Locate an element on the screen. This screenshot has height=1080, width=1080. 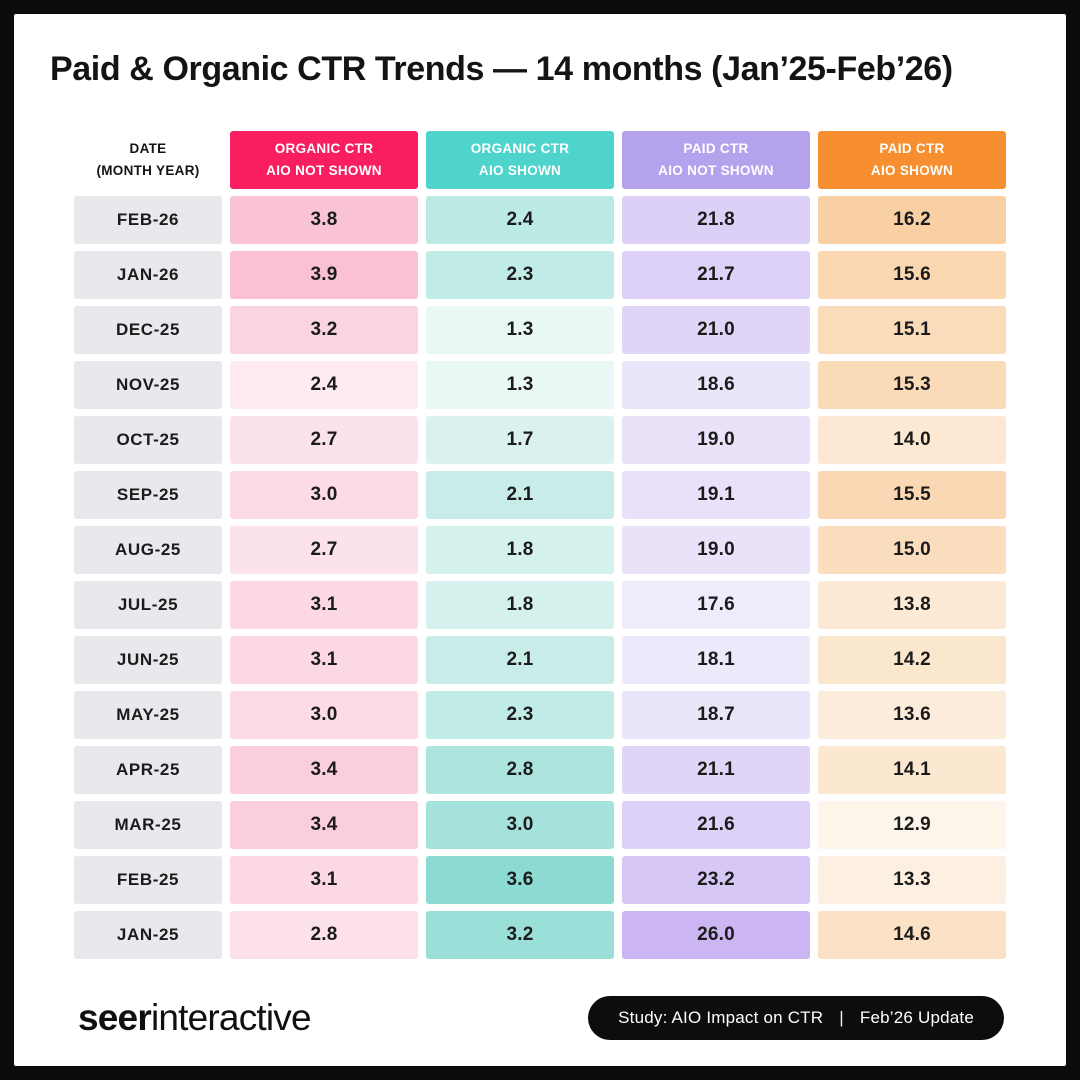
value-cell: 1.7 is located at coordinates (520, 440).